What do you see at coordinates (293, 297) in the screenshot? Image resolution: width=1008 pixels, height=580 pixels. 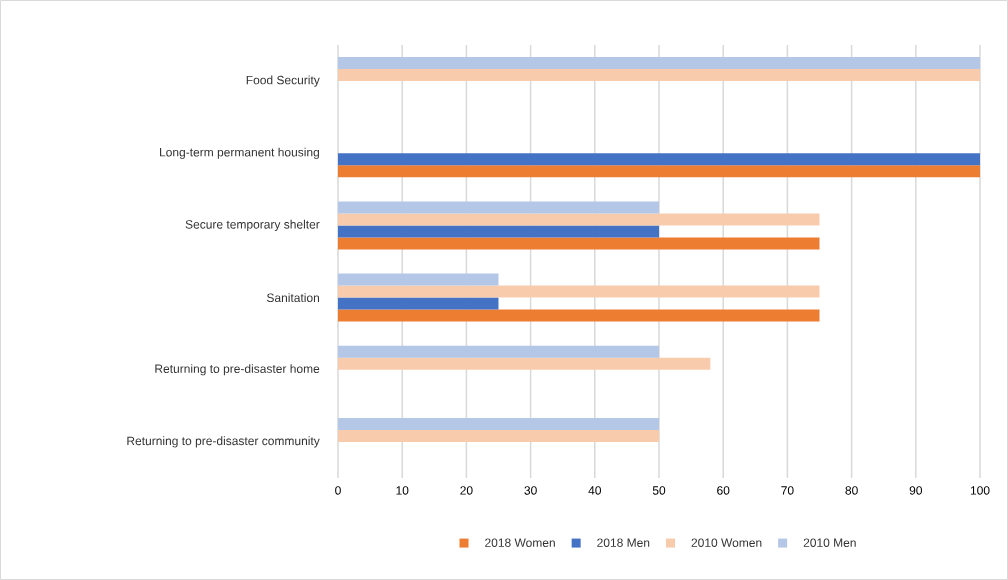 I see `y-tick-label: Sanitation` at bounding box center [293, 297].